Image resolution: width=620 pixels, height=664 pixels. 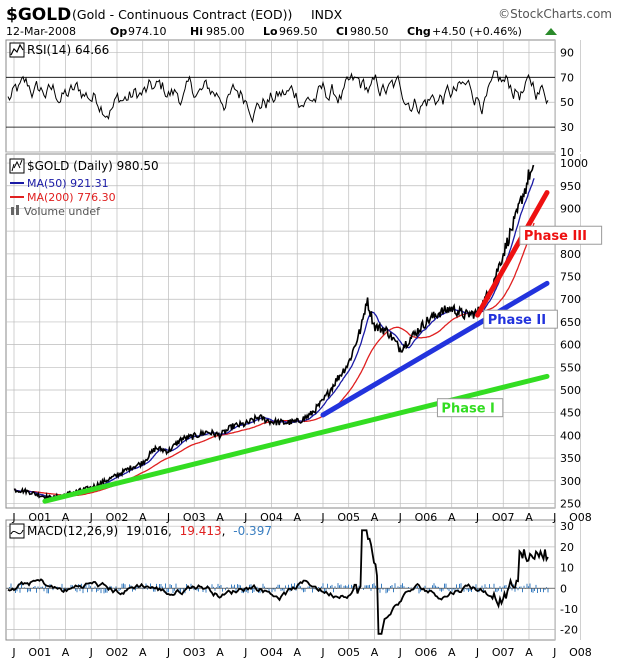 What do you see at coordinates (570, 299) in the screenshot?
I see `price-axis-label: 700` at bounding box center [570, 299].